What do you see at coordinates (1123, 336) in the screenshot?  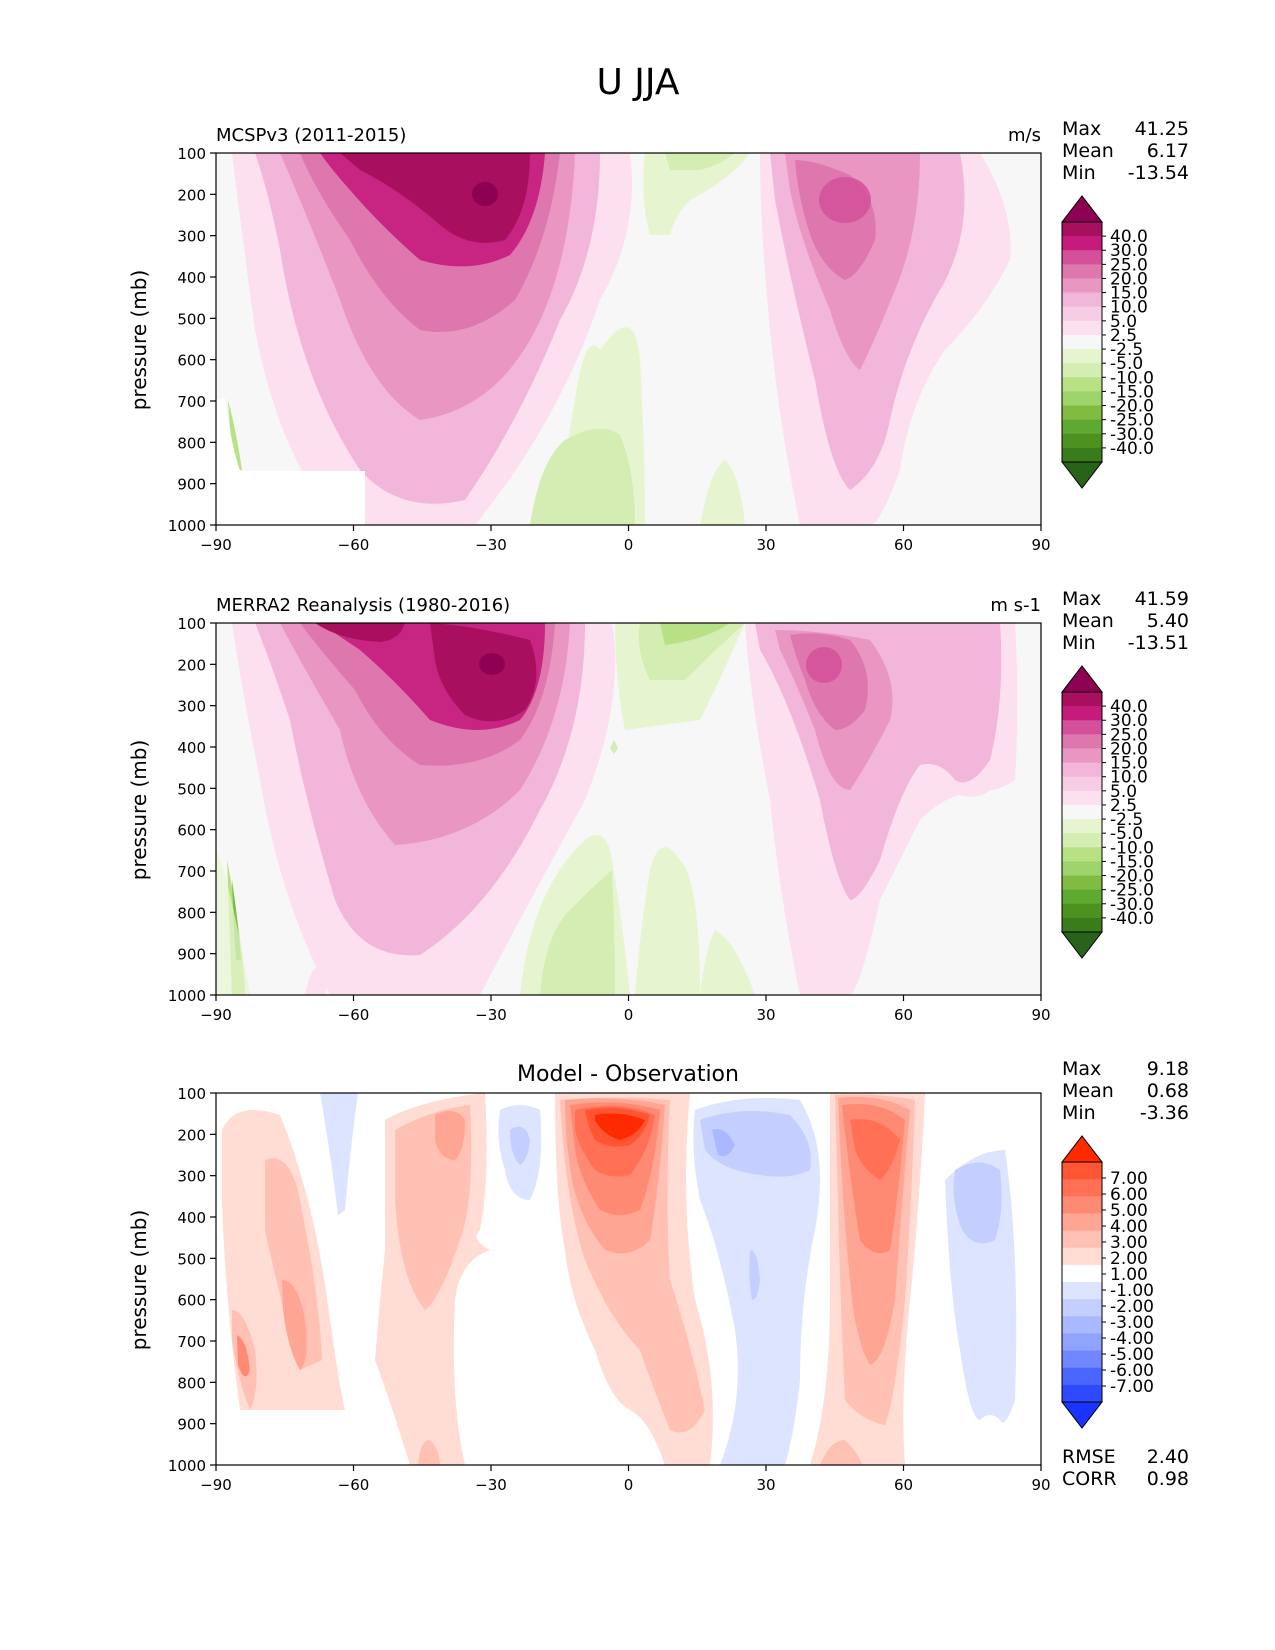 I see `colorbar-tick-label: 2.5` at bounding box center [1123, 336].